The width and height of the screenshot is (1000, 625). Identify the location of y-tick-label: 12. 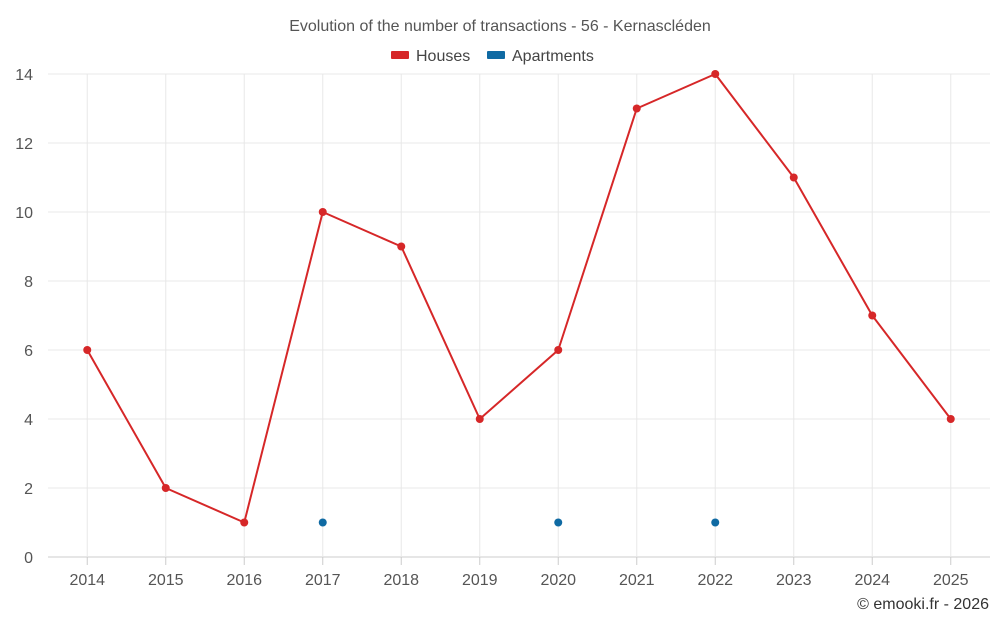
(24, 144).